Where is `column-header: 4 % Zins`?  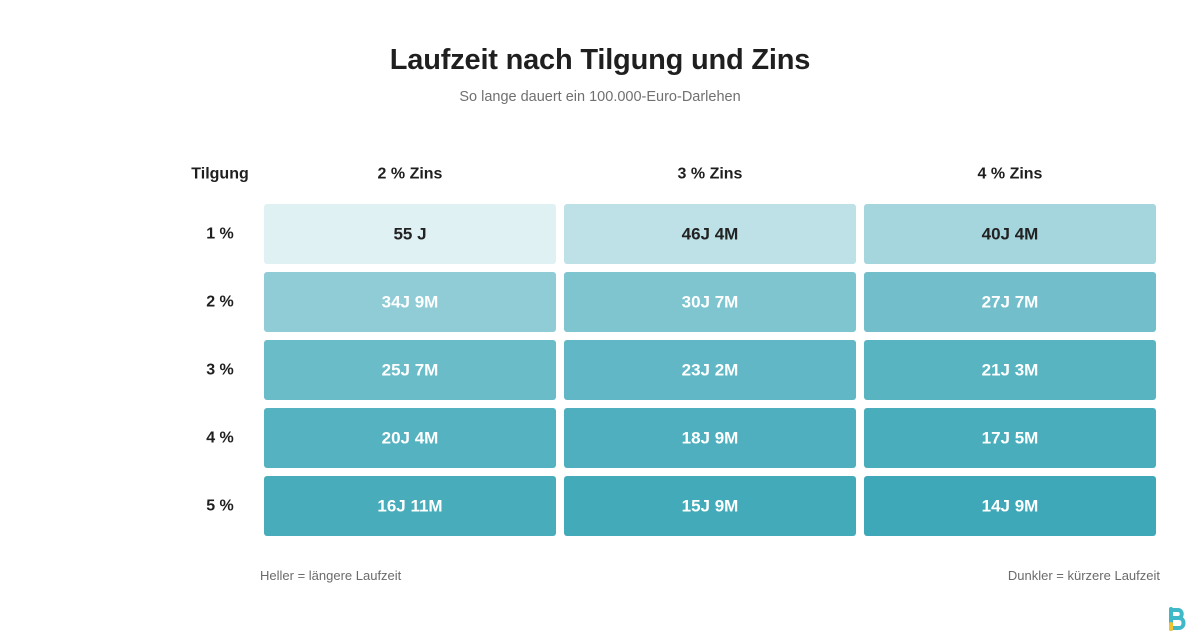 column-header: 4 % Zins is located at coordinates (1010, 174).